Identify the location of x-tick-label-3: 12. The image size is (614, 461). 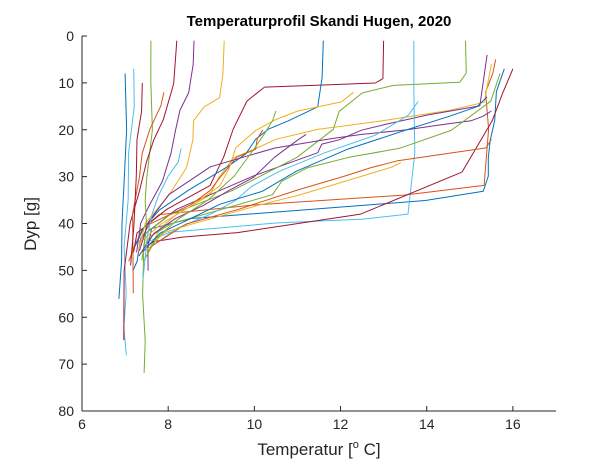
(341, 424).